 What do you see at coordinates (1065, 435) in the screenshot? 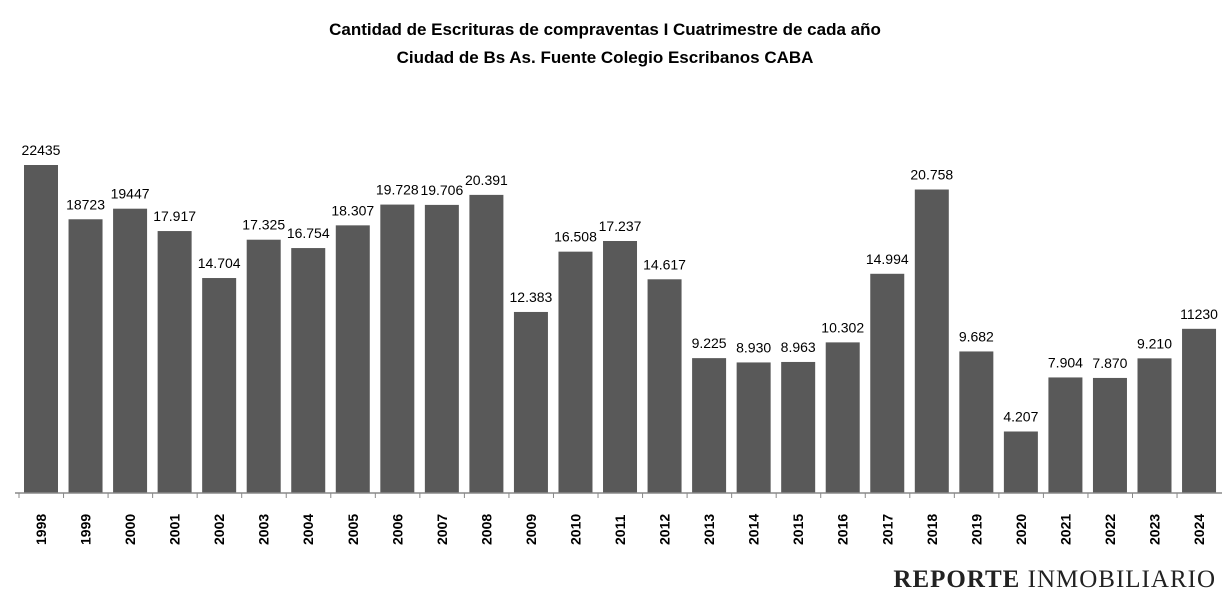
I see `bar-2021` at bounding box center [1065, 435].